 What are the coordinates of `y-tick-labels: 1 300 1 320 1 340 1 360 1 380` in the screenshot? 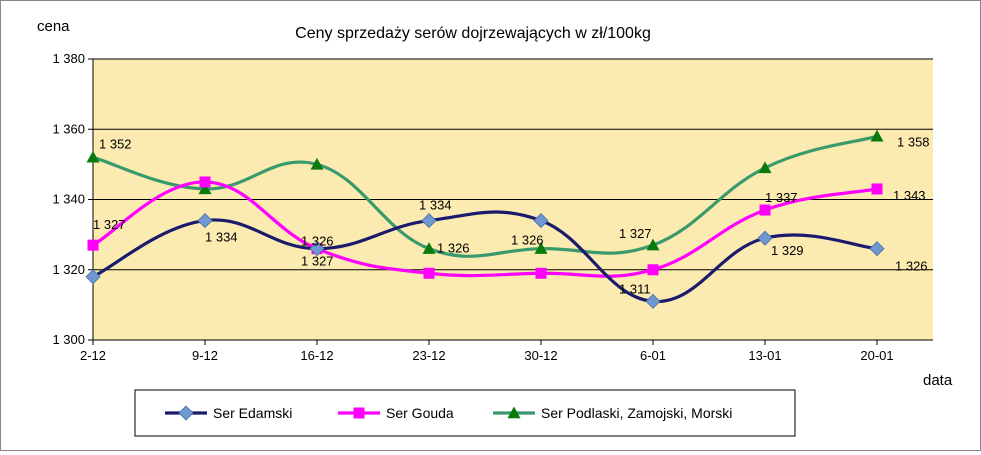 It's located at (68, 199).